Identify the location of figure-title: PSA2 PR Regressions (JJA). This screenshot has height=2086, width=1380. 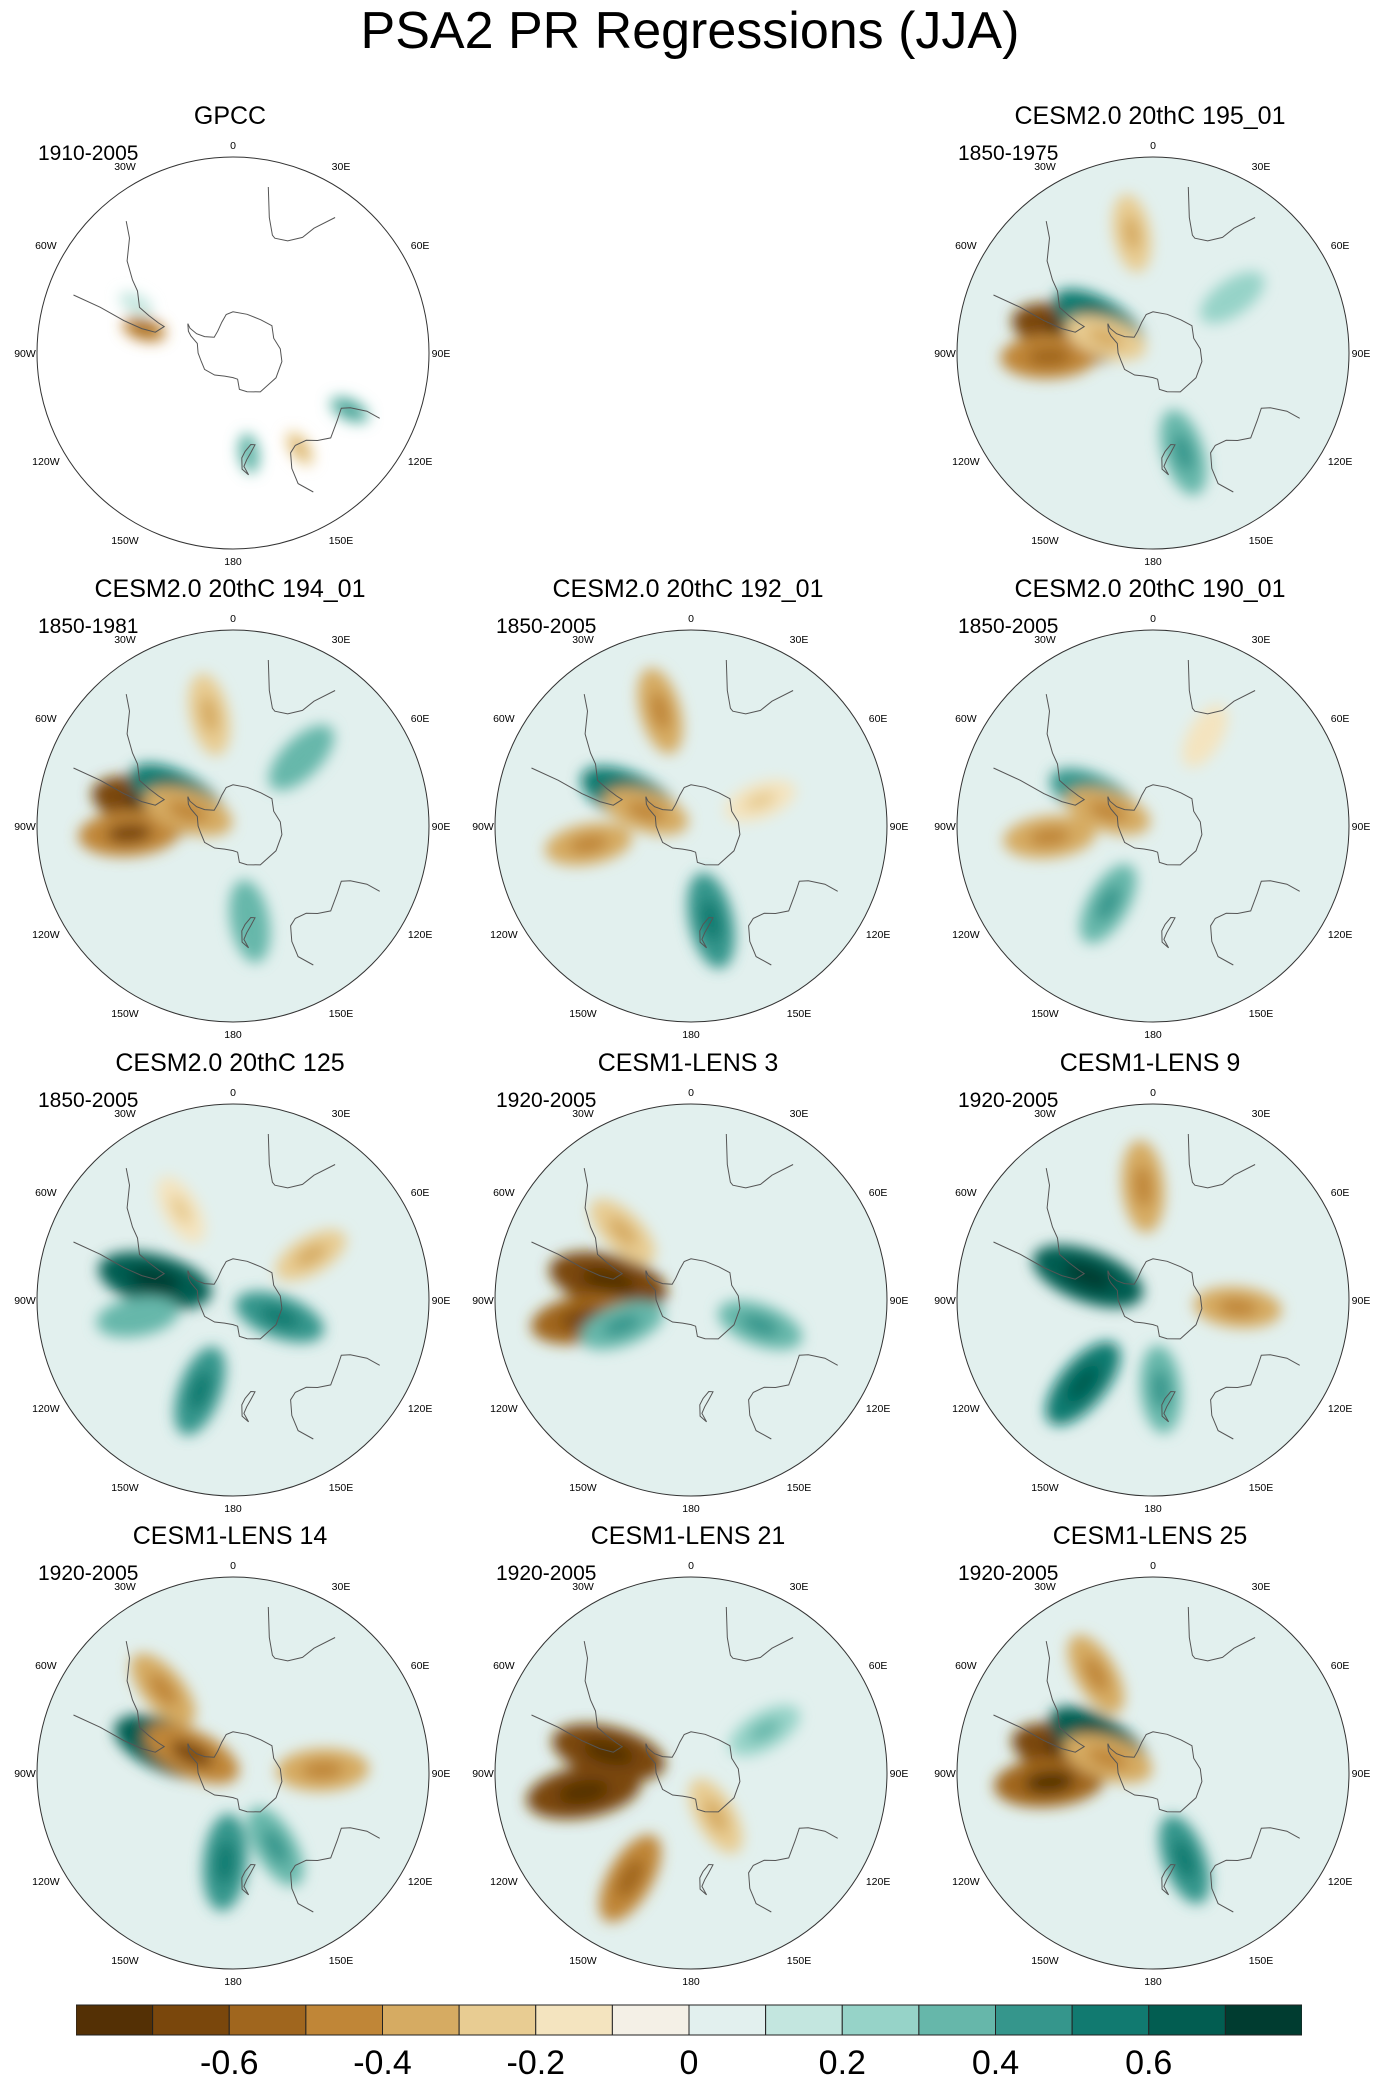
(690, 31).